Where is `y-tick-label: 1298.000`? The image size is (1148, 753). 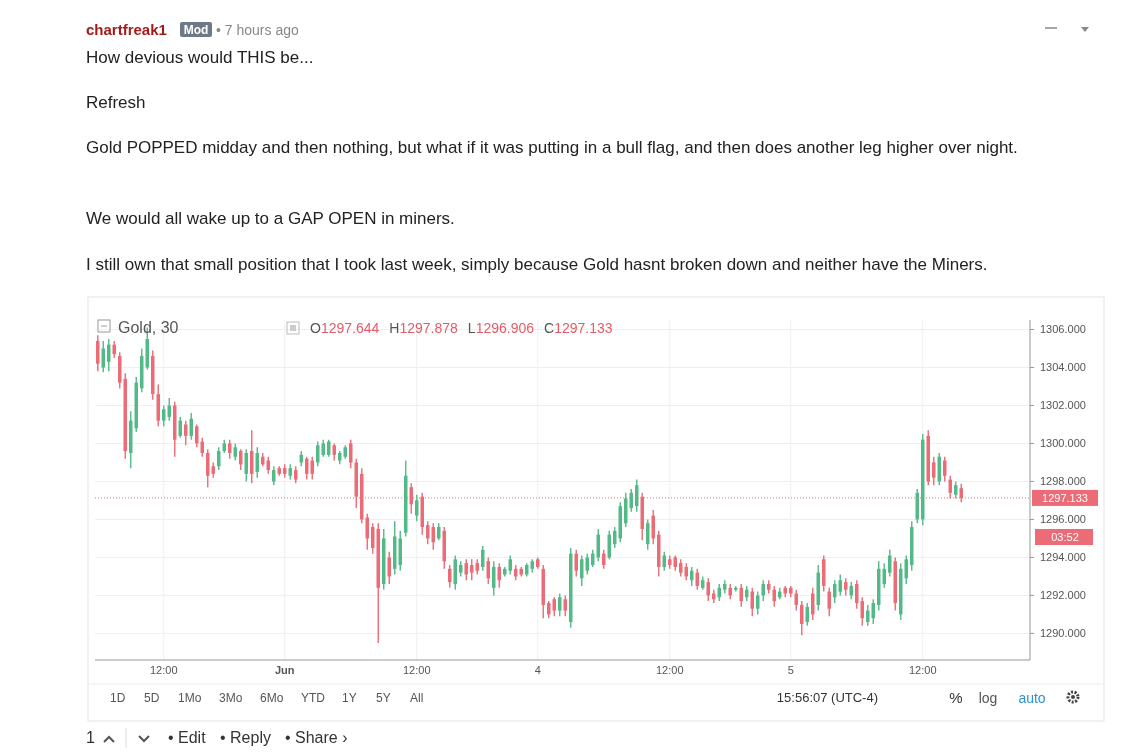
y-tick-label: 1298.000 is located at coordinates (1063, 481).